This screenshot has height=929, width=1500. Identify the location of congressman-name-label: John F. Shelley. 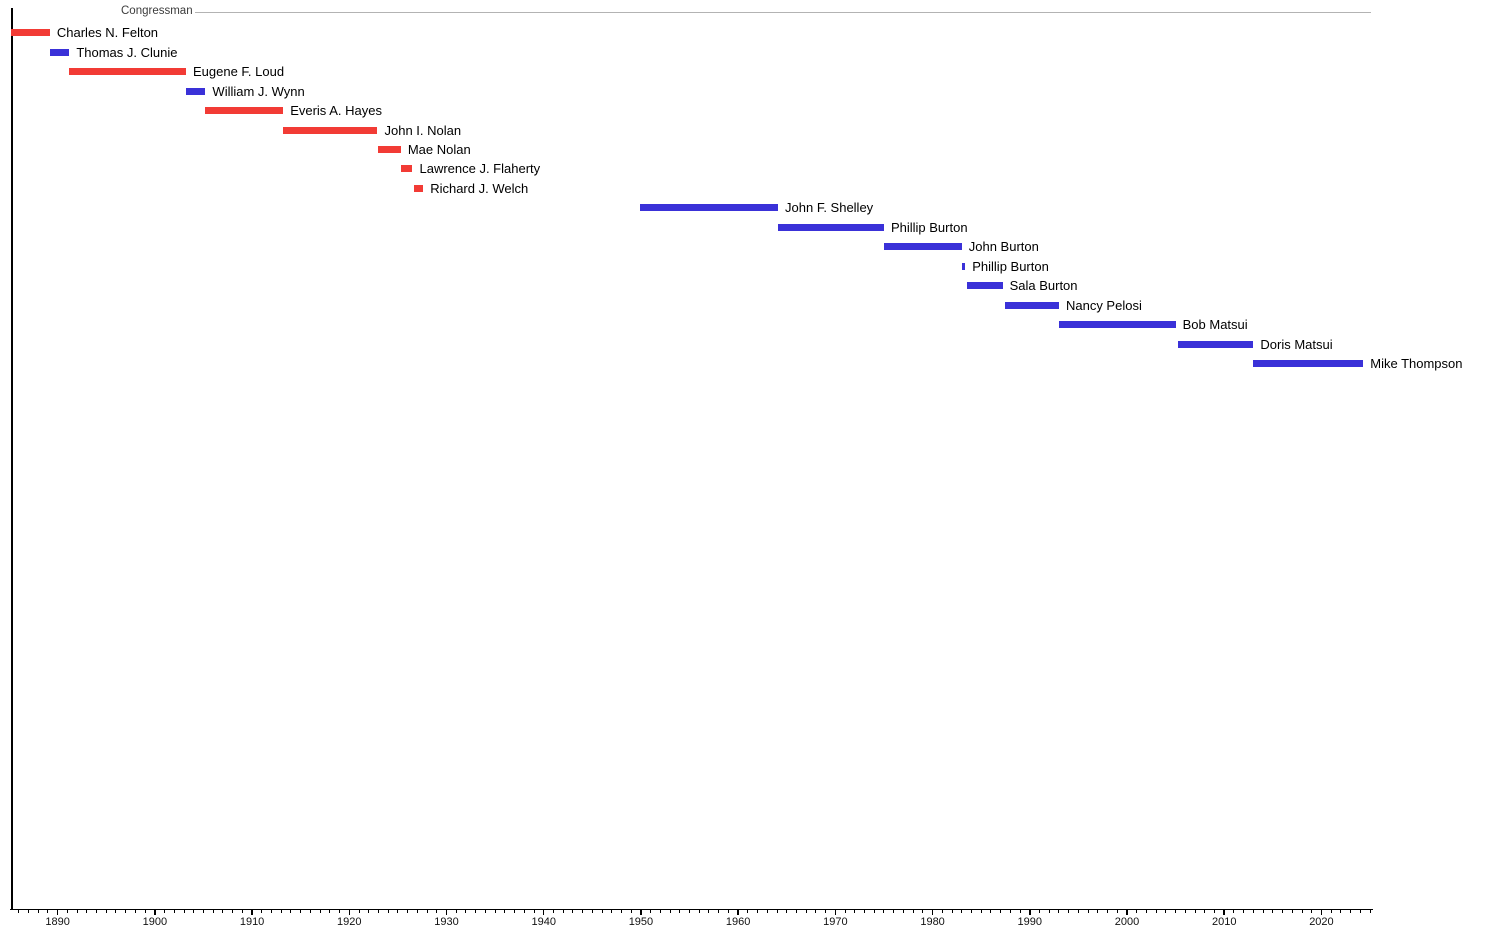
(829, 208).